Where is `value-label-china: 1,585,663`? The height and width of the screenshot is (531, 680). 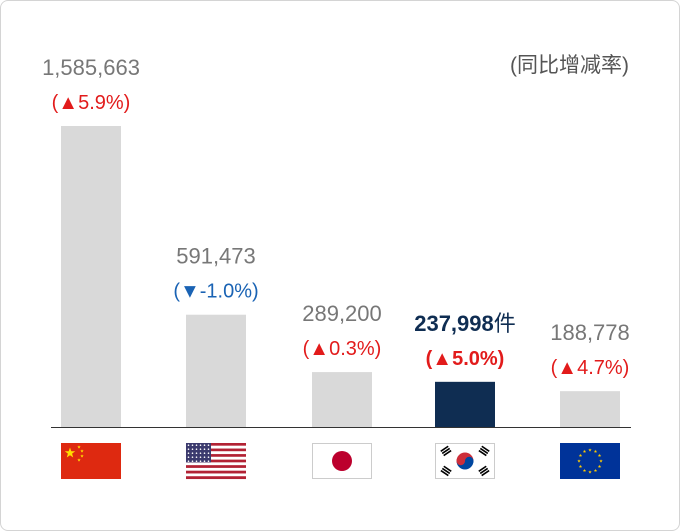 value-label-china: 1,585,663 is located at coordinates (91, 67).